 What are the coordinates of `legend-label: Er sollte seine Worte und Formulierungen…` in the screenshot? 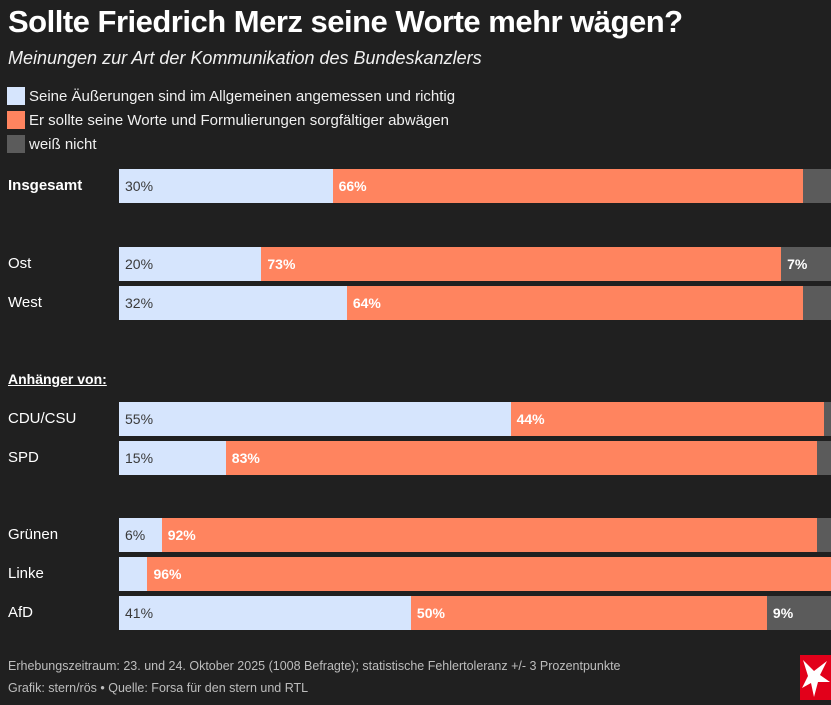 It's located at (239, 120).